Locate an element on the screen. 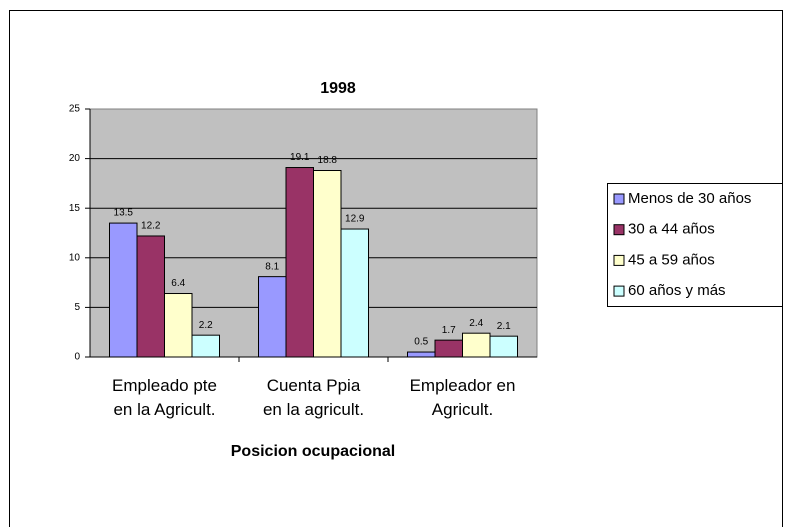 The height and width of the screenshot is (527, 793). legend-label: 45 a 59 años is located at coordinates (671, 259).